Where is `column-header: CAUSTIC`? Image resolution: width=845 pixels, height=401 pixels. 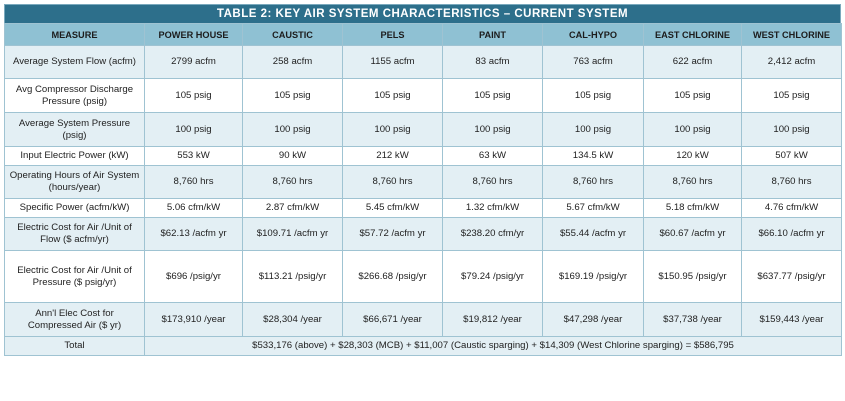
column-header: CAUSTIC is located at coordinates (292, 34).